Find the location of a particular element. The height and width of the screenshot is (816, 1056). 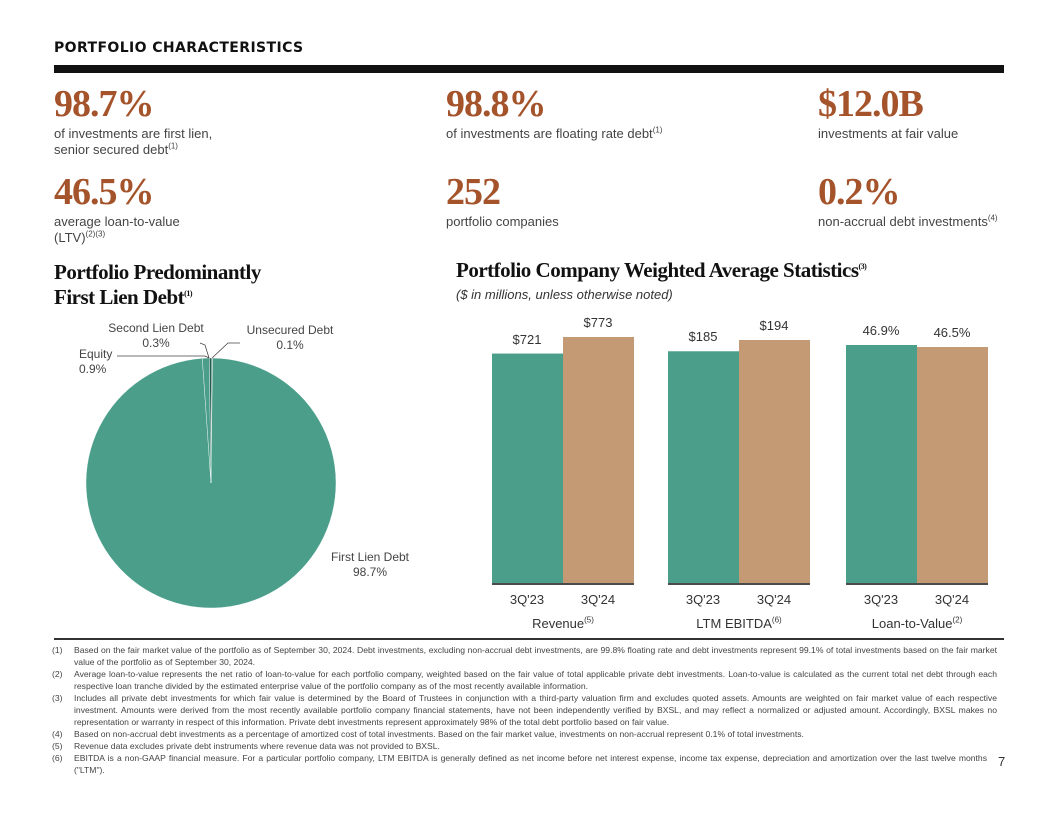

leader-equity is located at coordinates (163, 357).